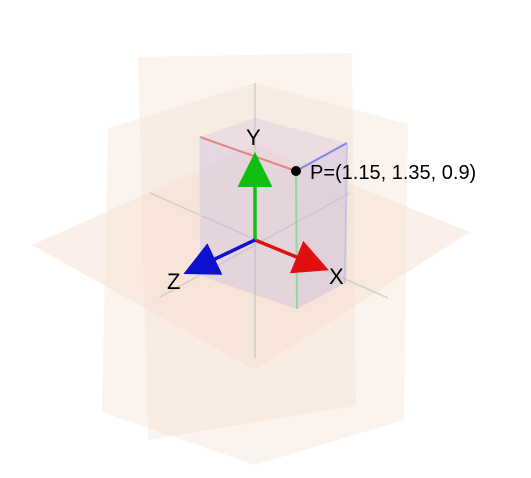 The width and height of the screenshot is (531, 478). I want to click on box-top-face, so click(273, 144).